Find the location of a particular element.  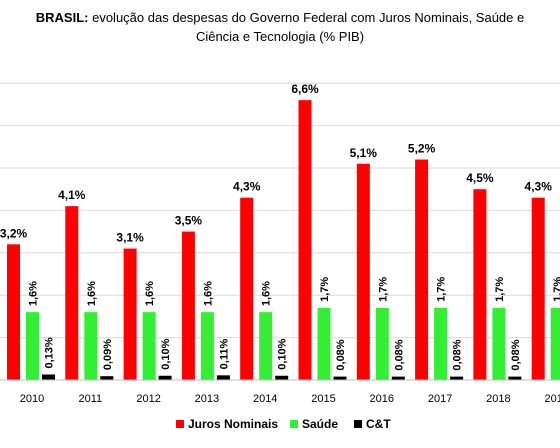

data-label: 4,1% is located at coordinates (72, 195).